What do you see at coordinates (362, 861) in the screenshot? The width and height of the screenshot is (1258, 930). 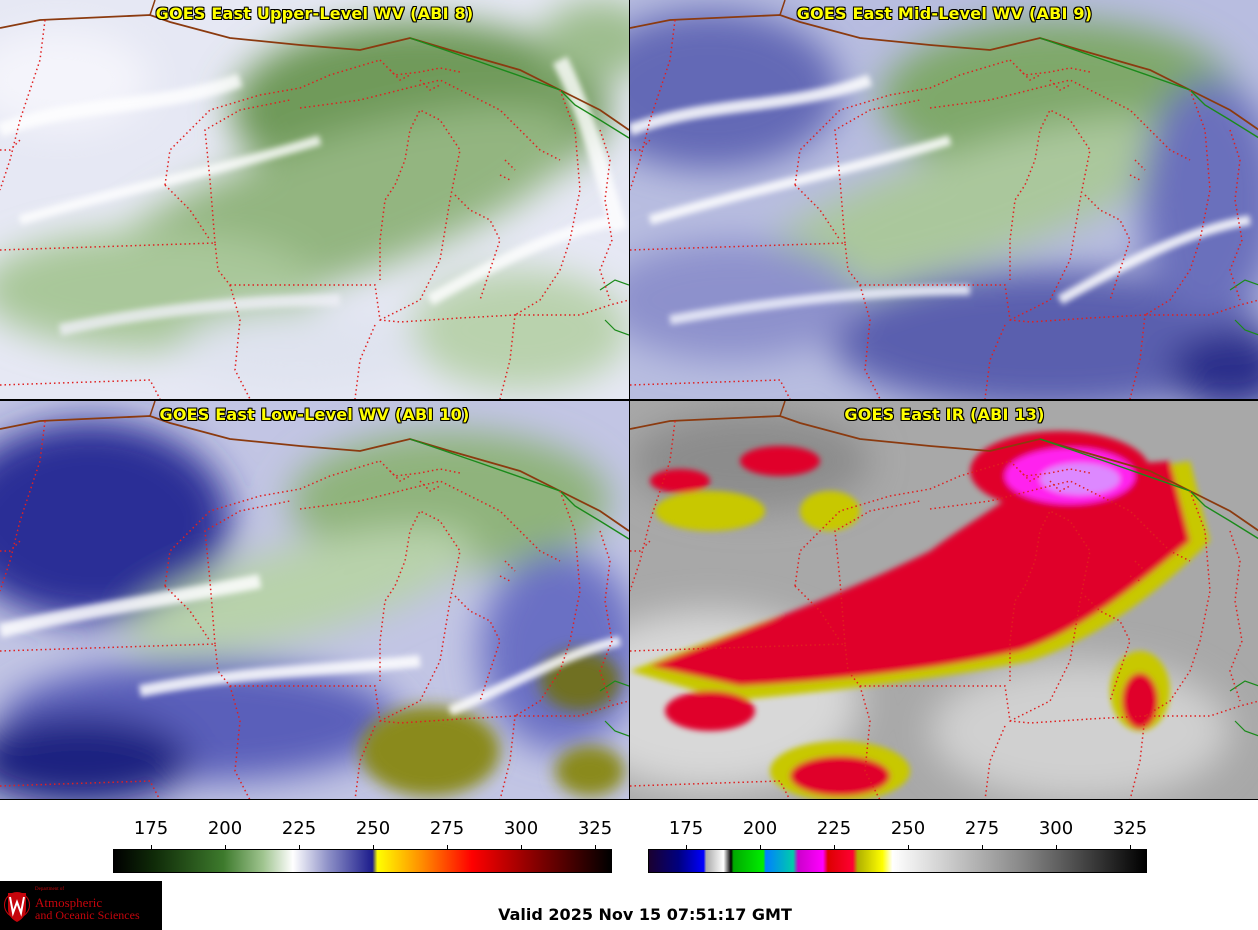 I see `wv-colorbar` at bounding box center [362, 861].